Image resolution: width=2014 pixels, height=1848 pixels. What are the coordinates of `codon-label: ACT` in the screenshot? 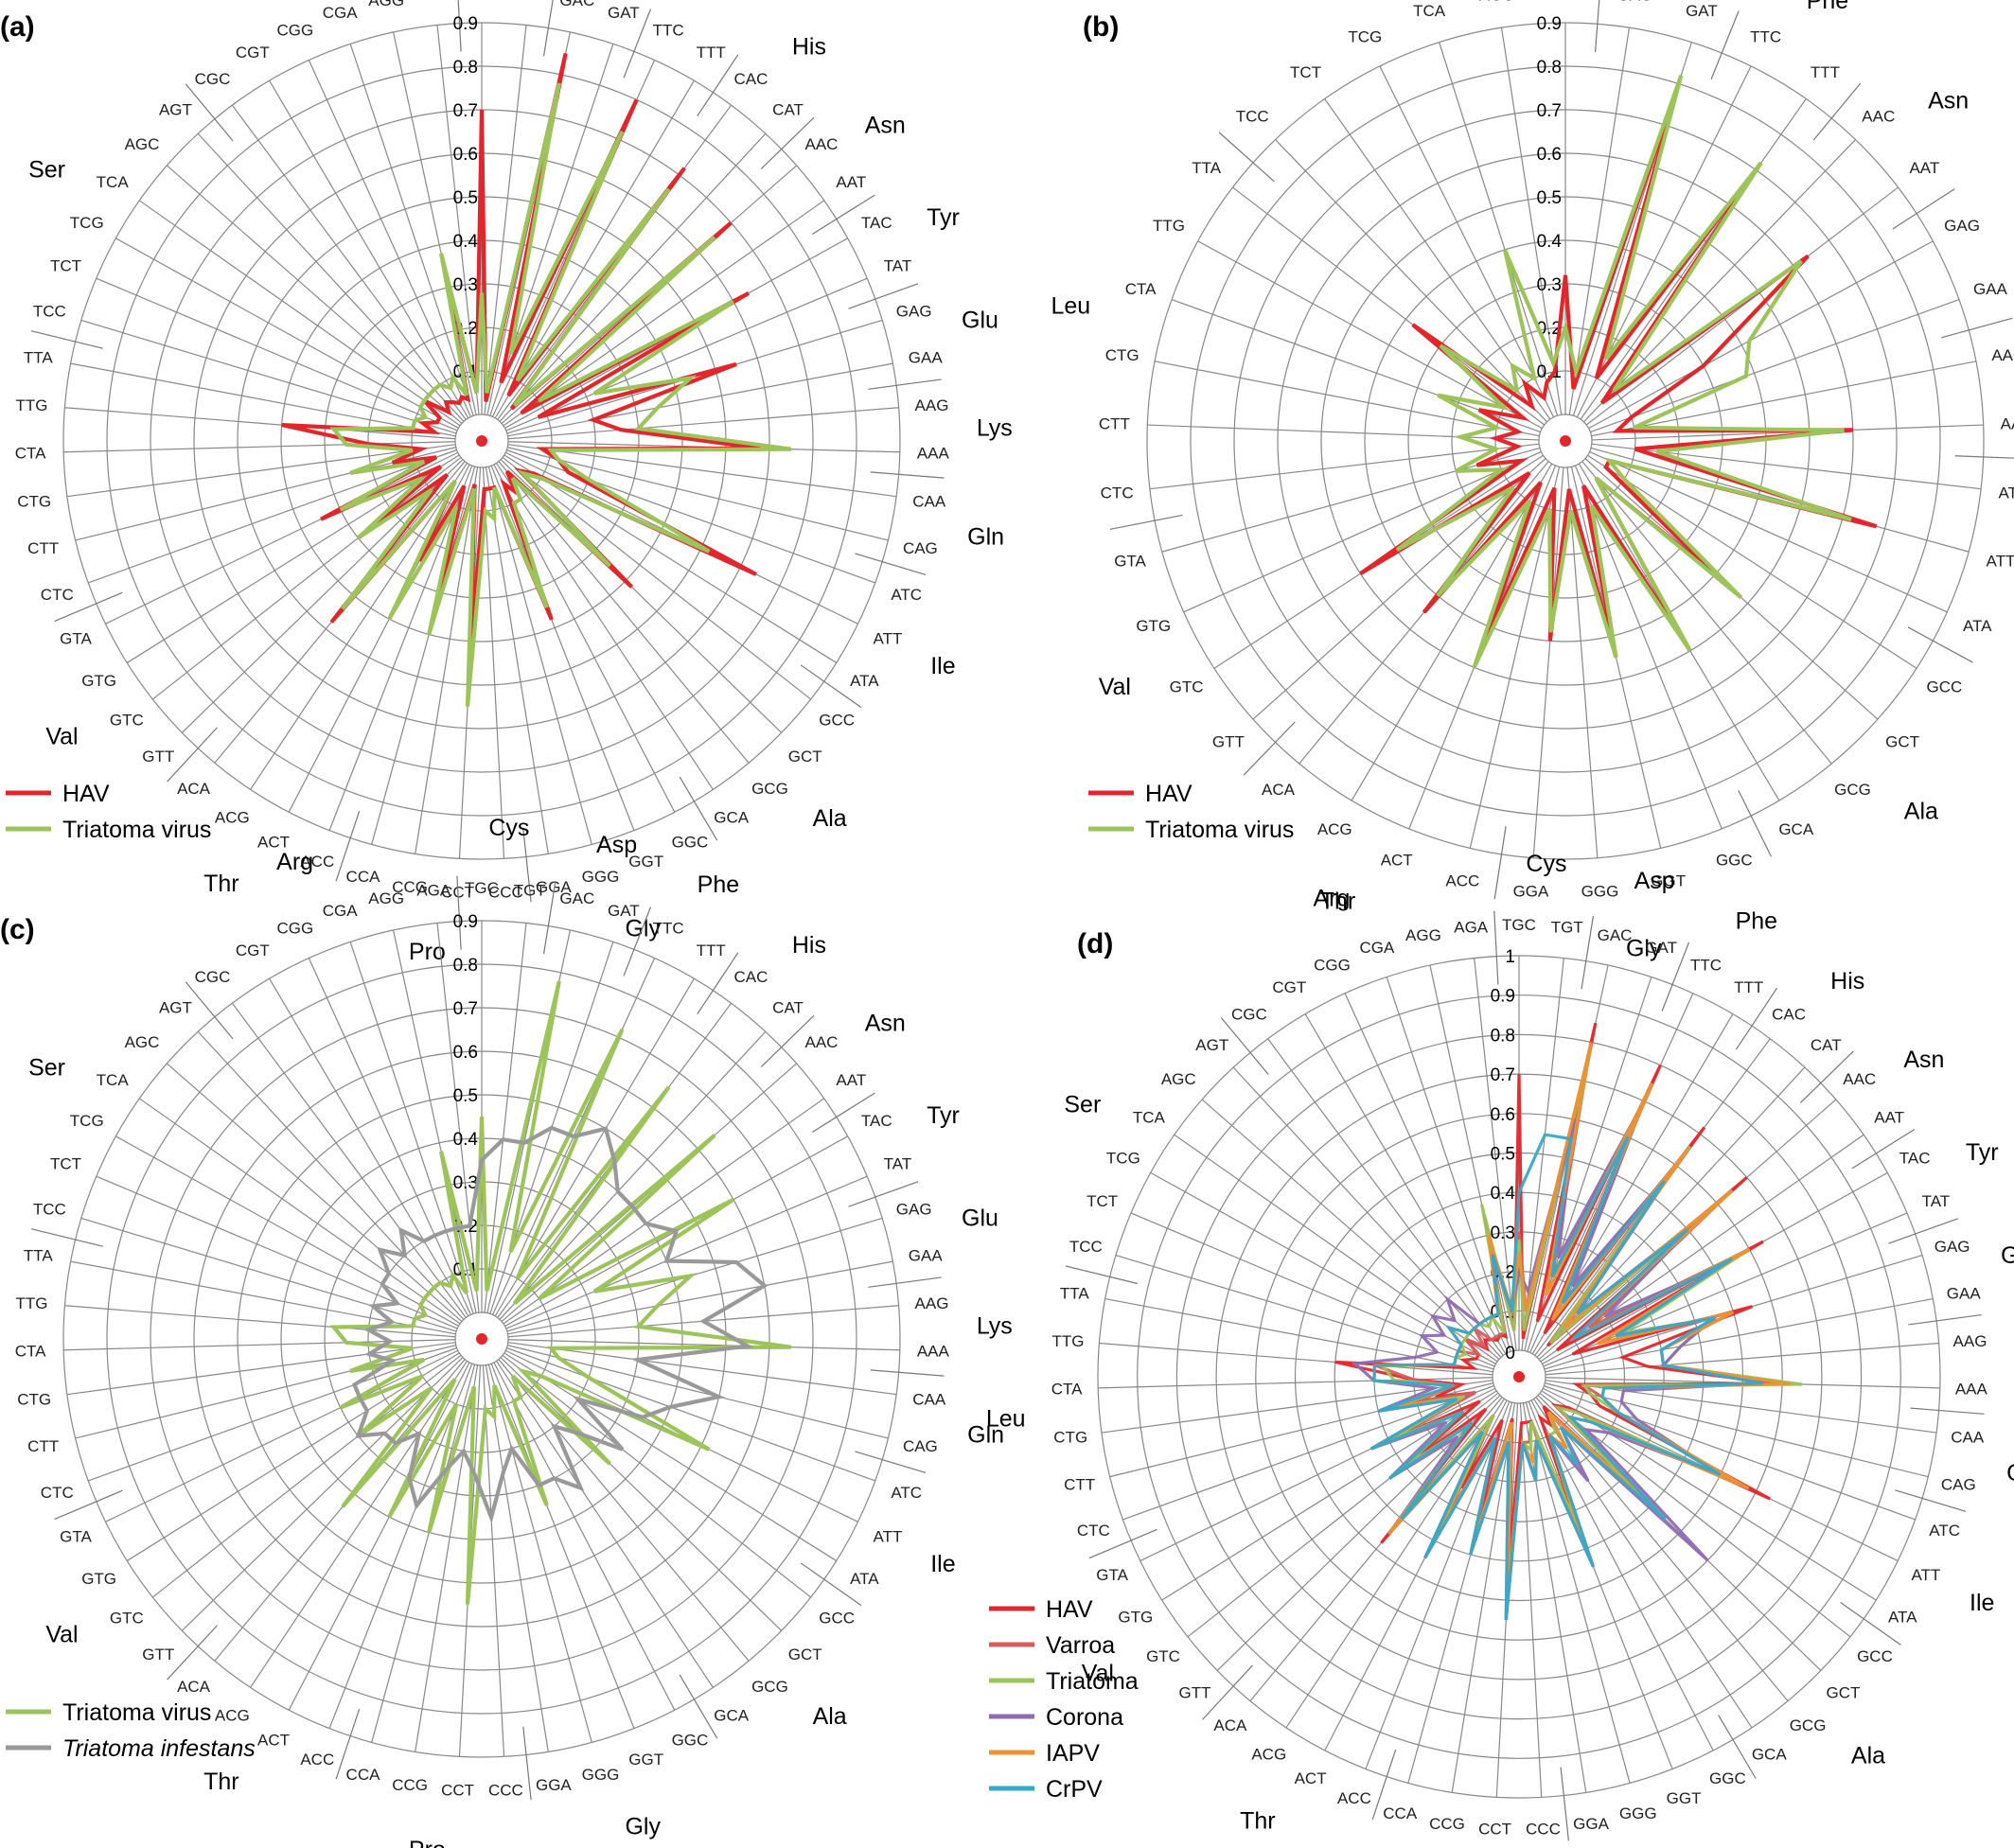 It's located at (1311, 1778).